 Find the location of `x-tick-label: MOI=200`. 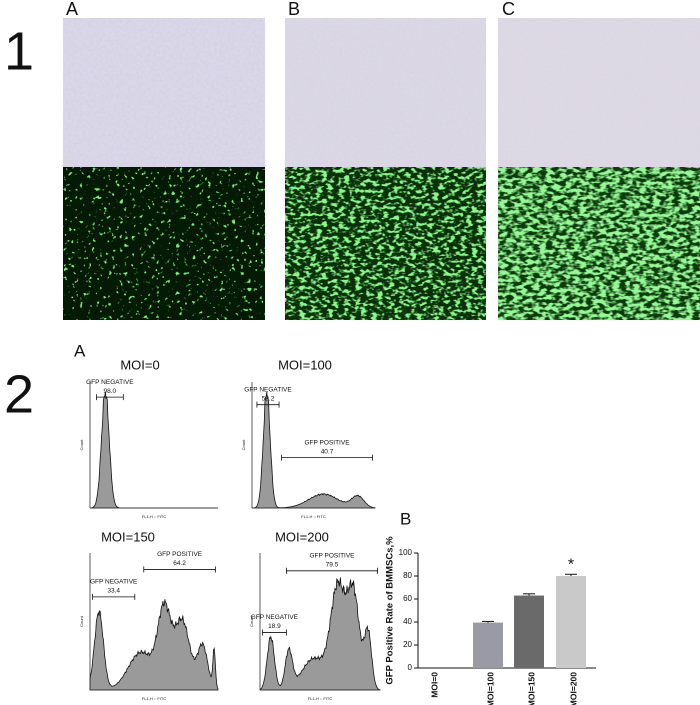

x-tick-label: MOI=200 is located at coordinates (573, 688).